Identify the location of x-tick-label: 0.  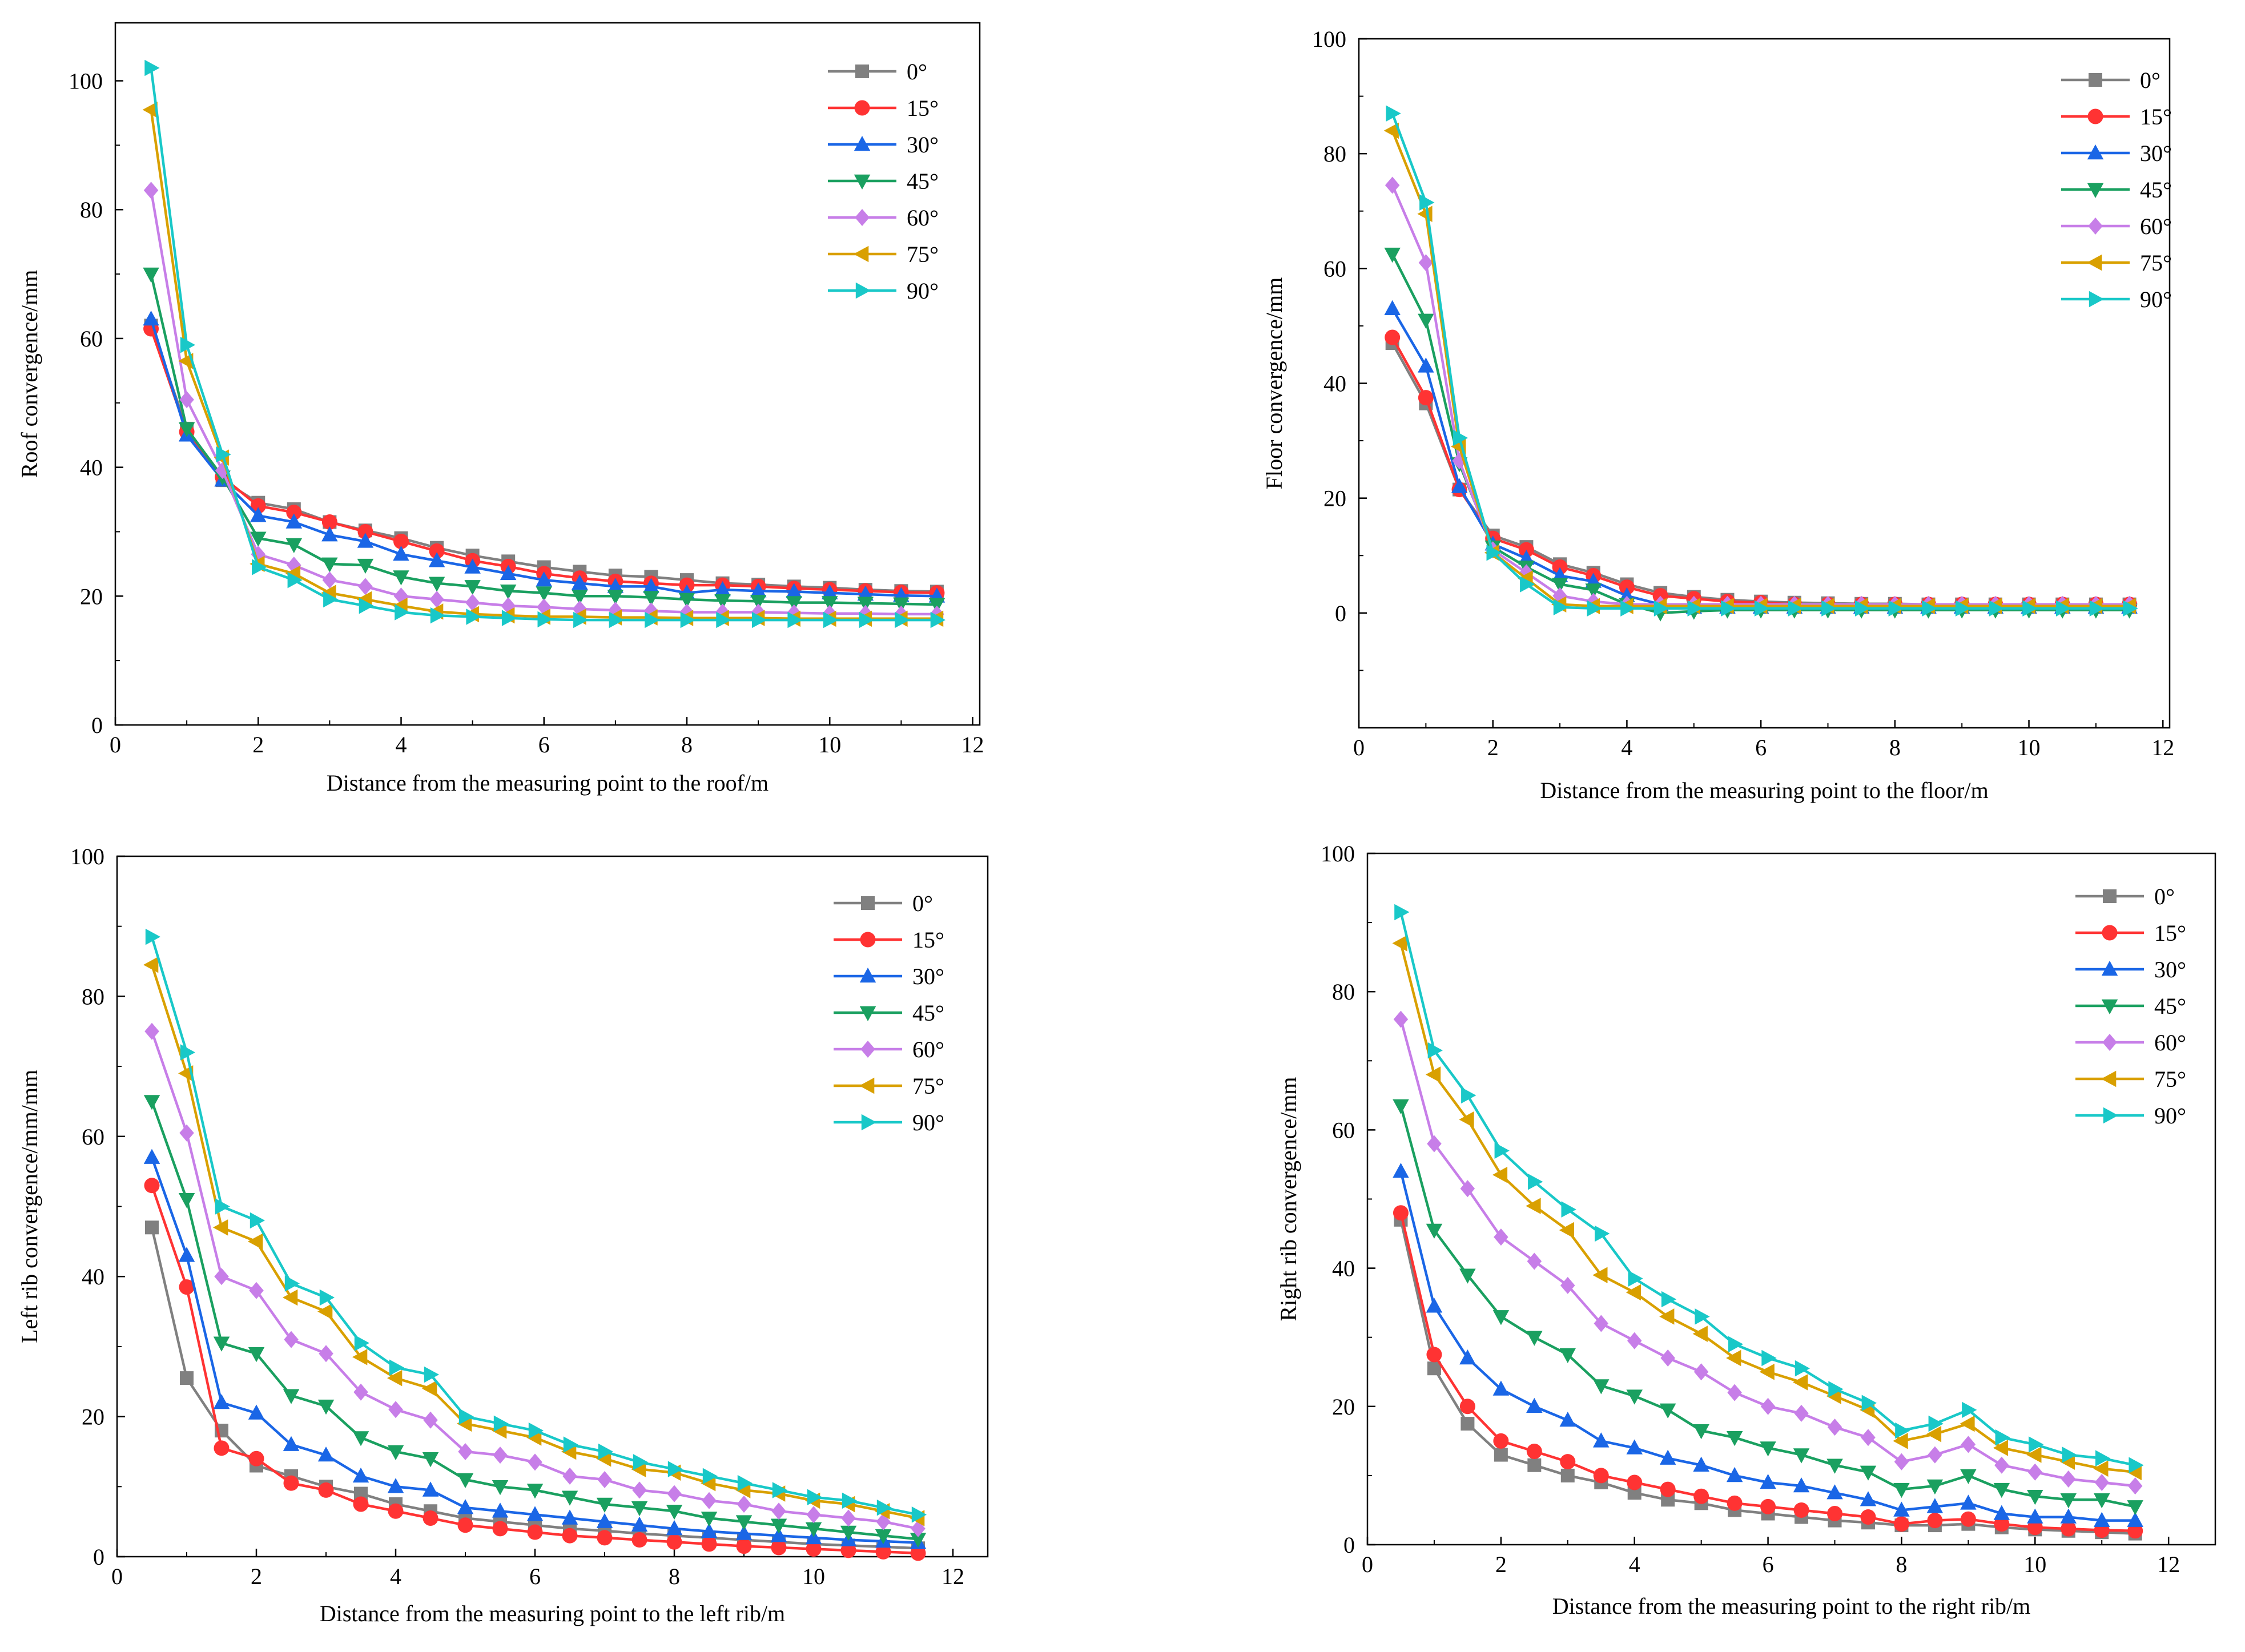
(1359, 747).